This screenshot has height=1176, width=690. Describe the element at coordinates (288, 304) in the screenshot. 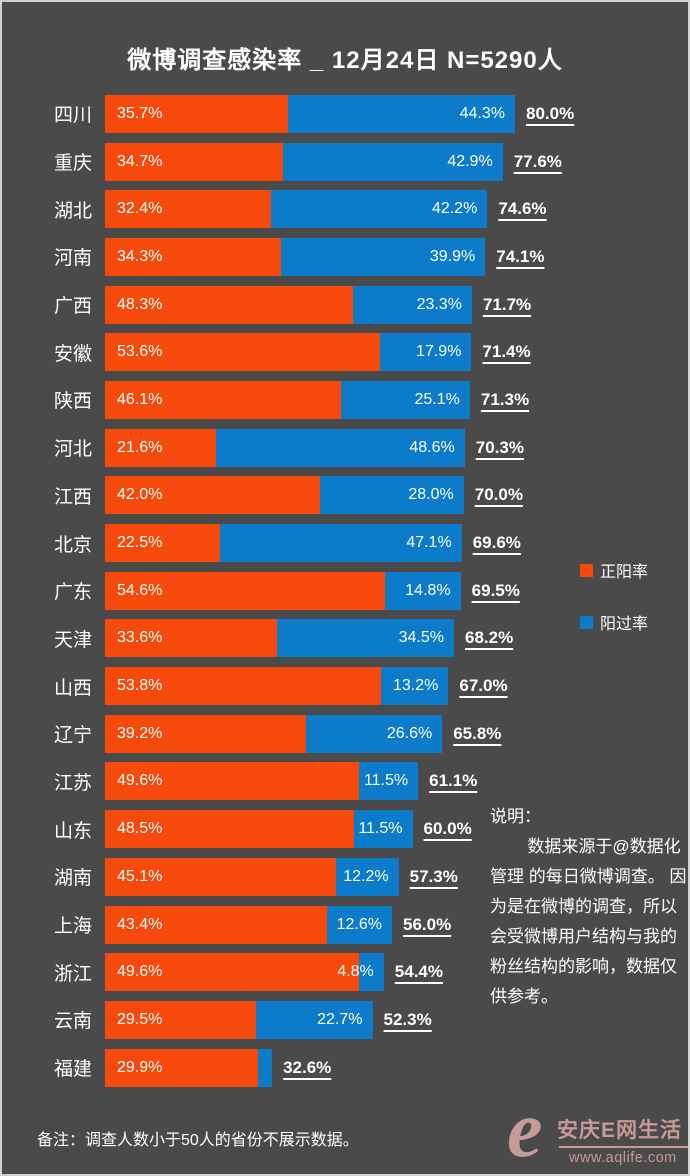

I see `stacked-bar: 48.3% 23.3%` at that location.